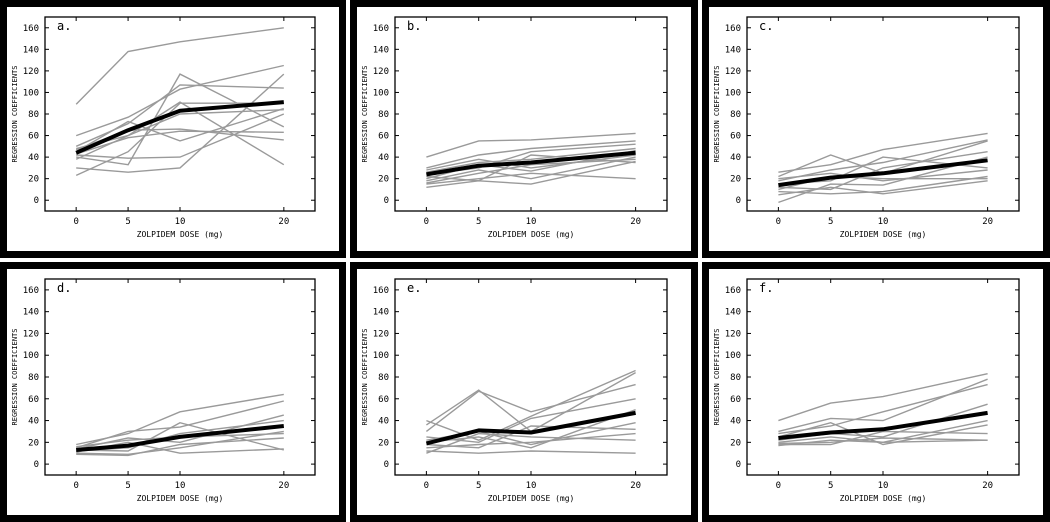 Image resolution: width=1050 pixels, height=522 pixels. I want to click on panel-label: b., so click(414, 26).